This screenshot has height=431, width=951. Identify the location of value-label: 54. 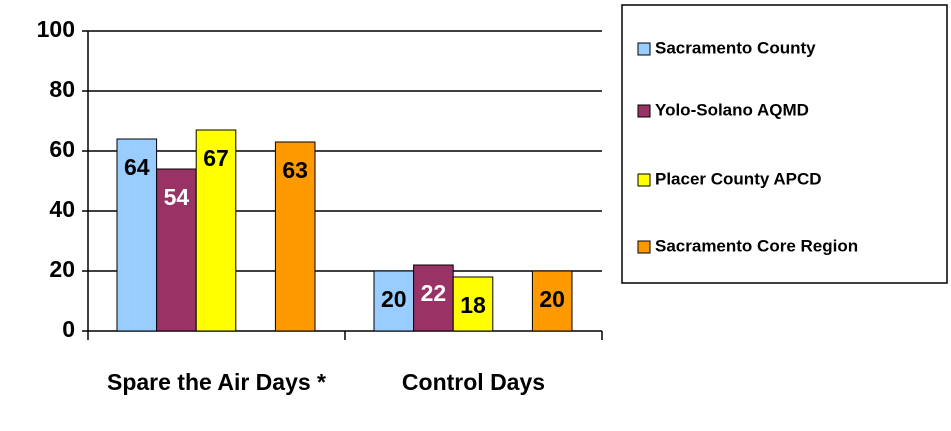
(177, 197).